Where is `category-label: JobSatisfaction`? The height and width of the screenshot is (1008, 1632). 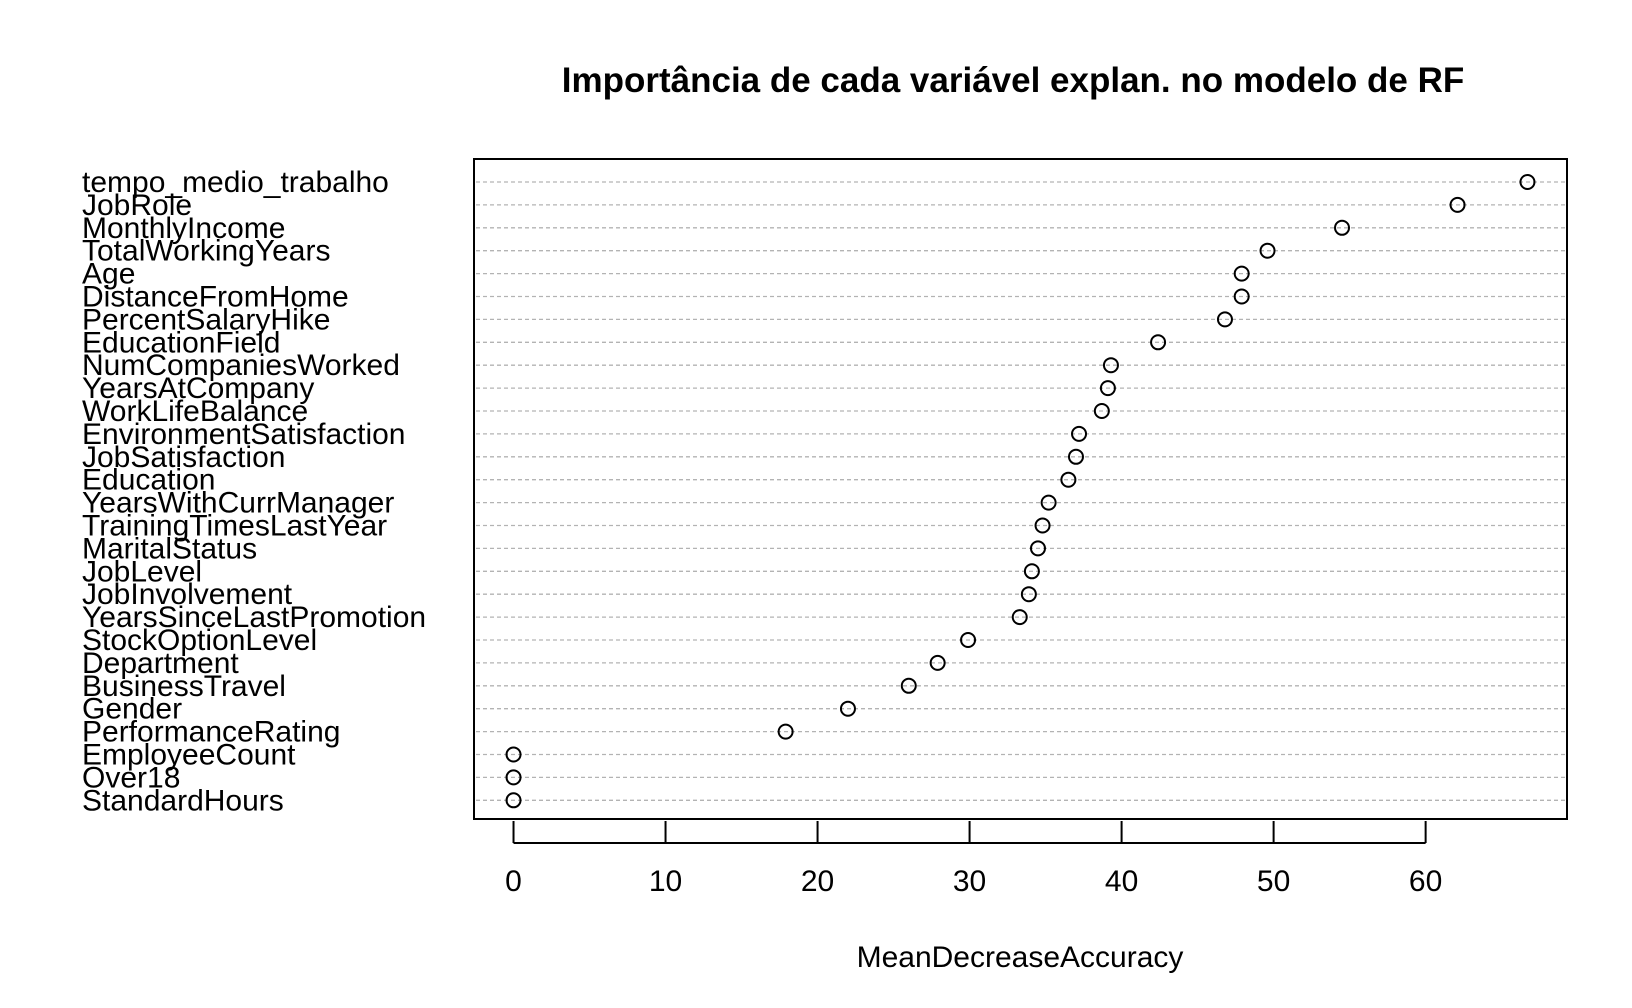 category-label: JobSatisfaction is located at coordinates (183, 457).